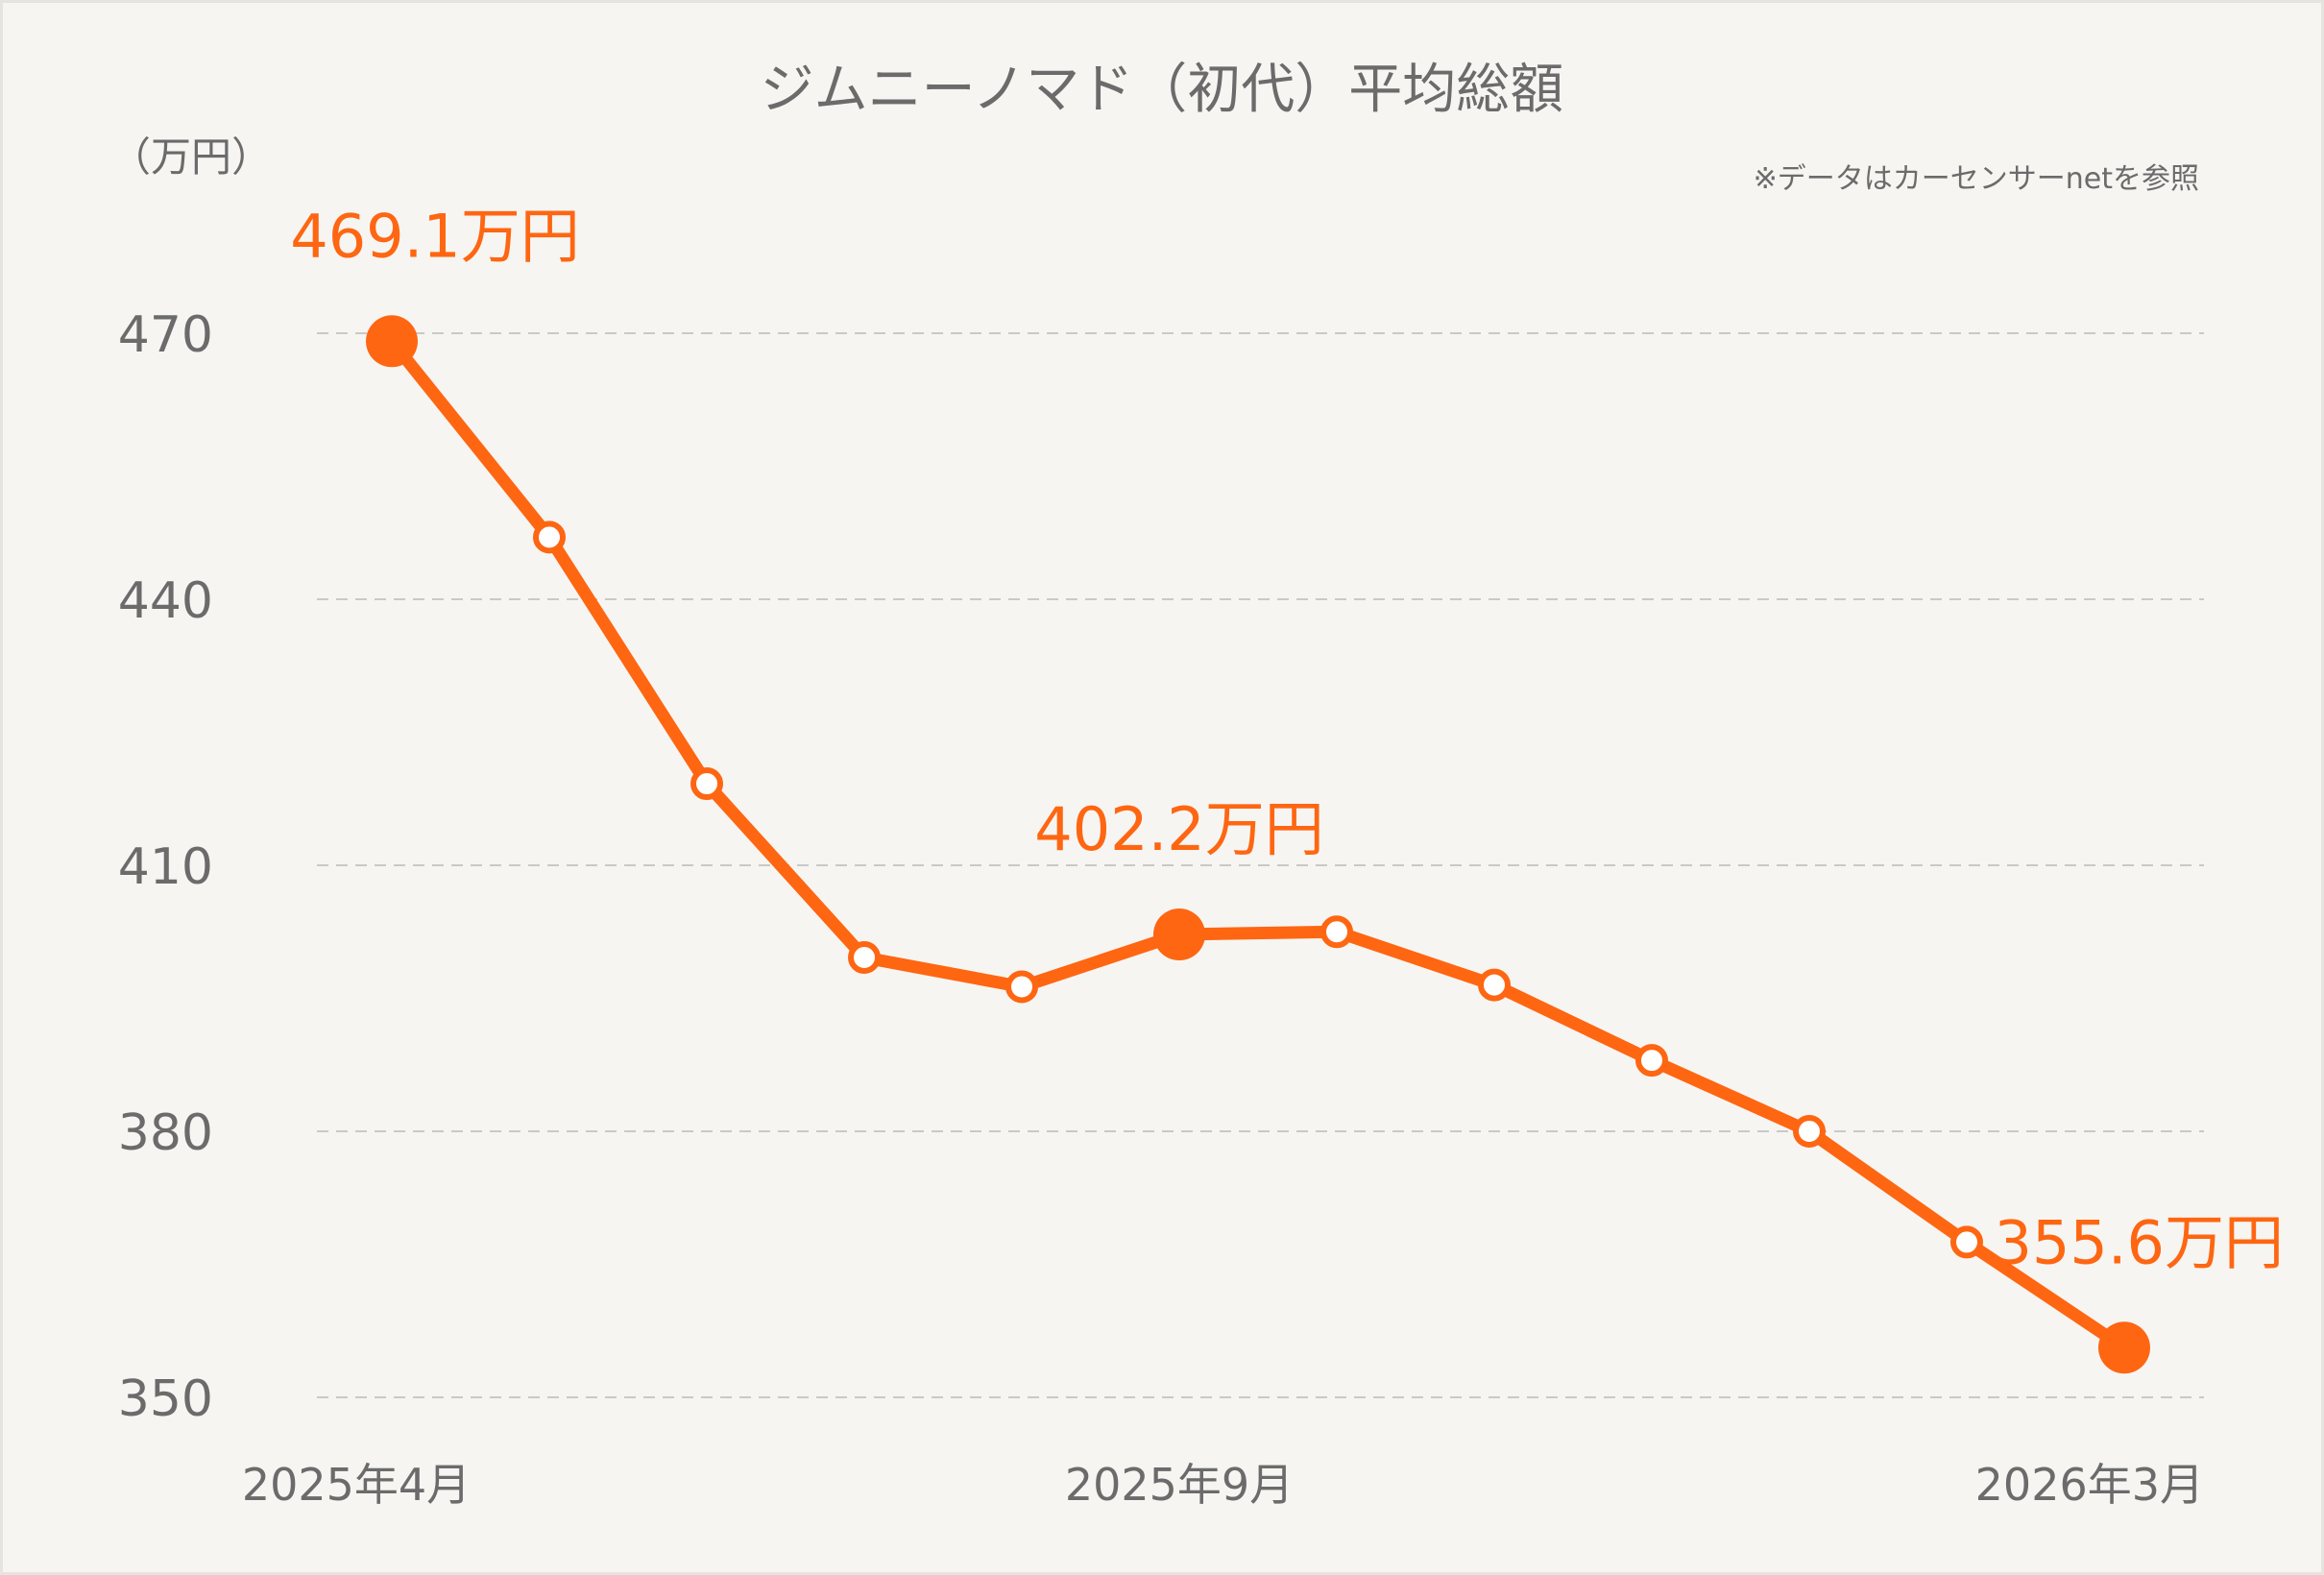 The width and height of the screenshot is (2324, 1575). Describe the element at coordinates (166, 601) in the screenshot. I see `y-tick-label: 440` at that location.